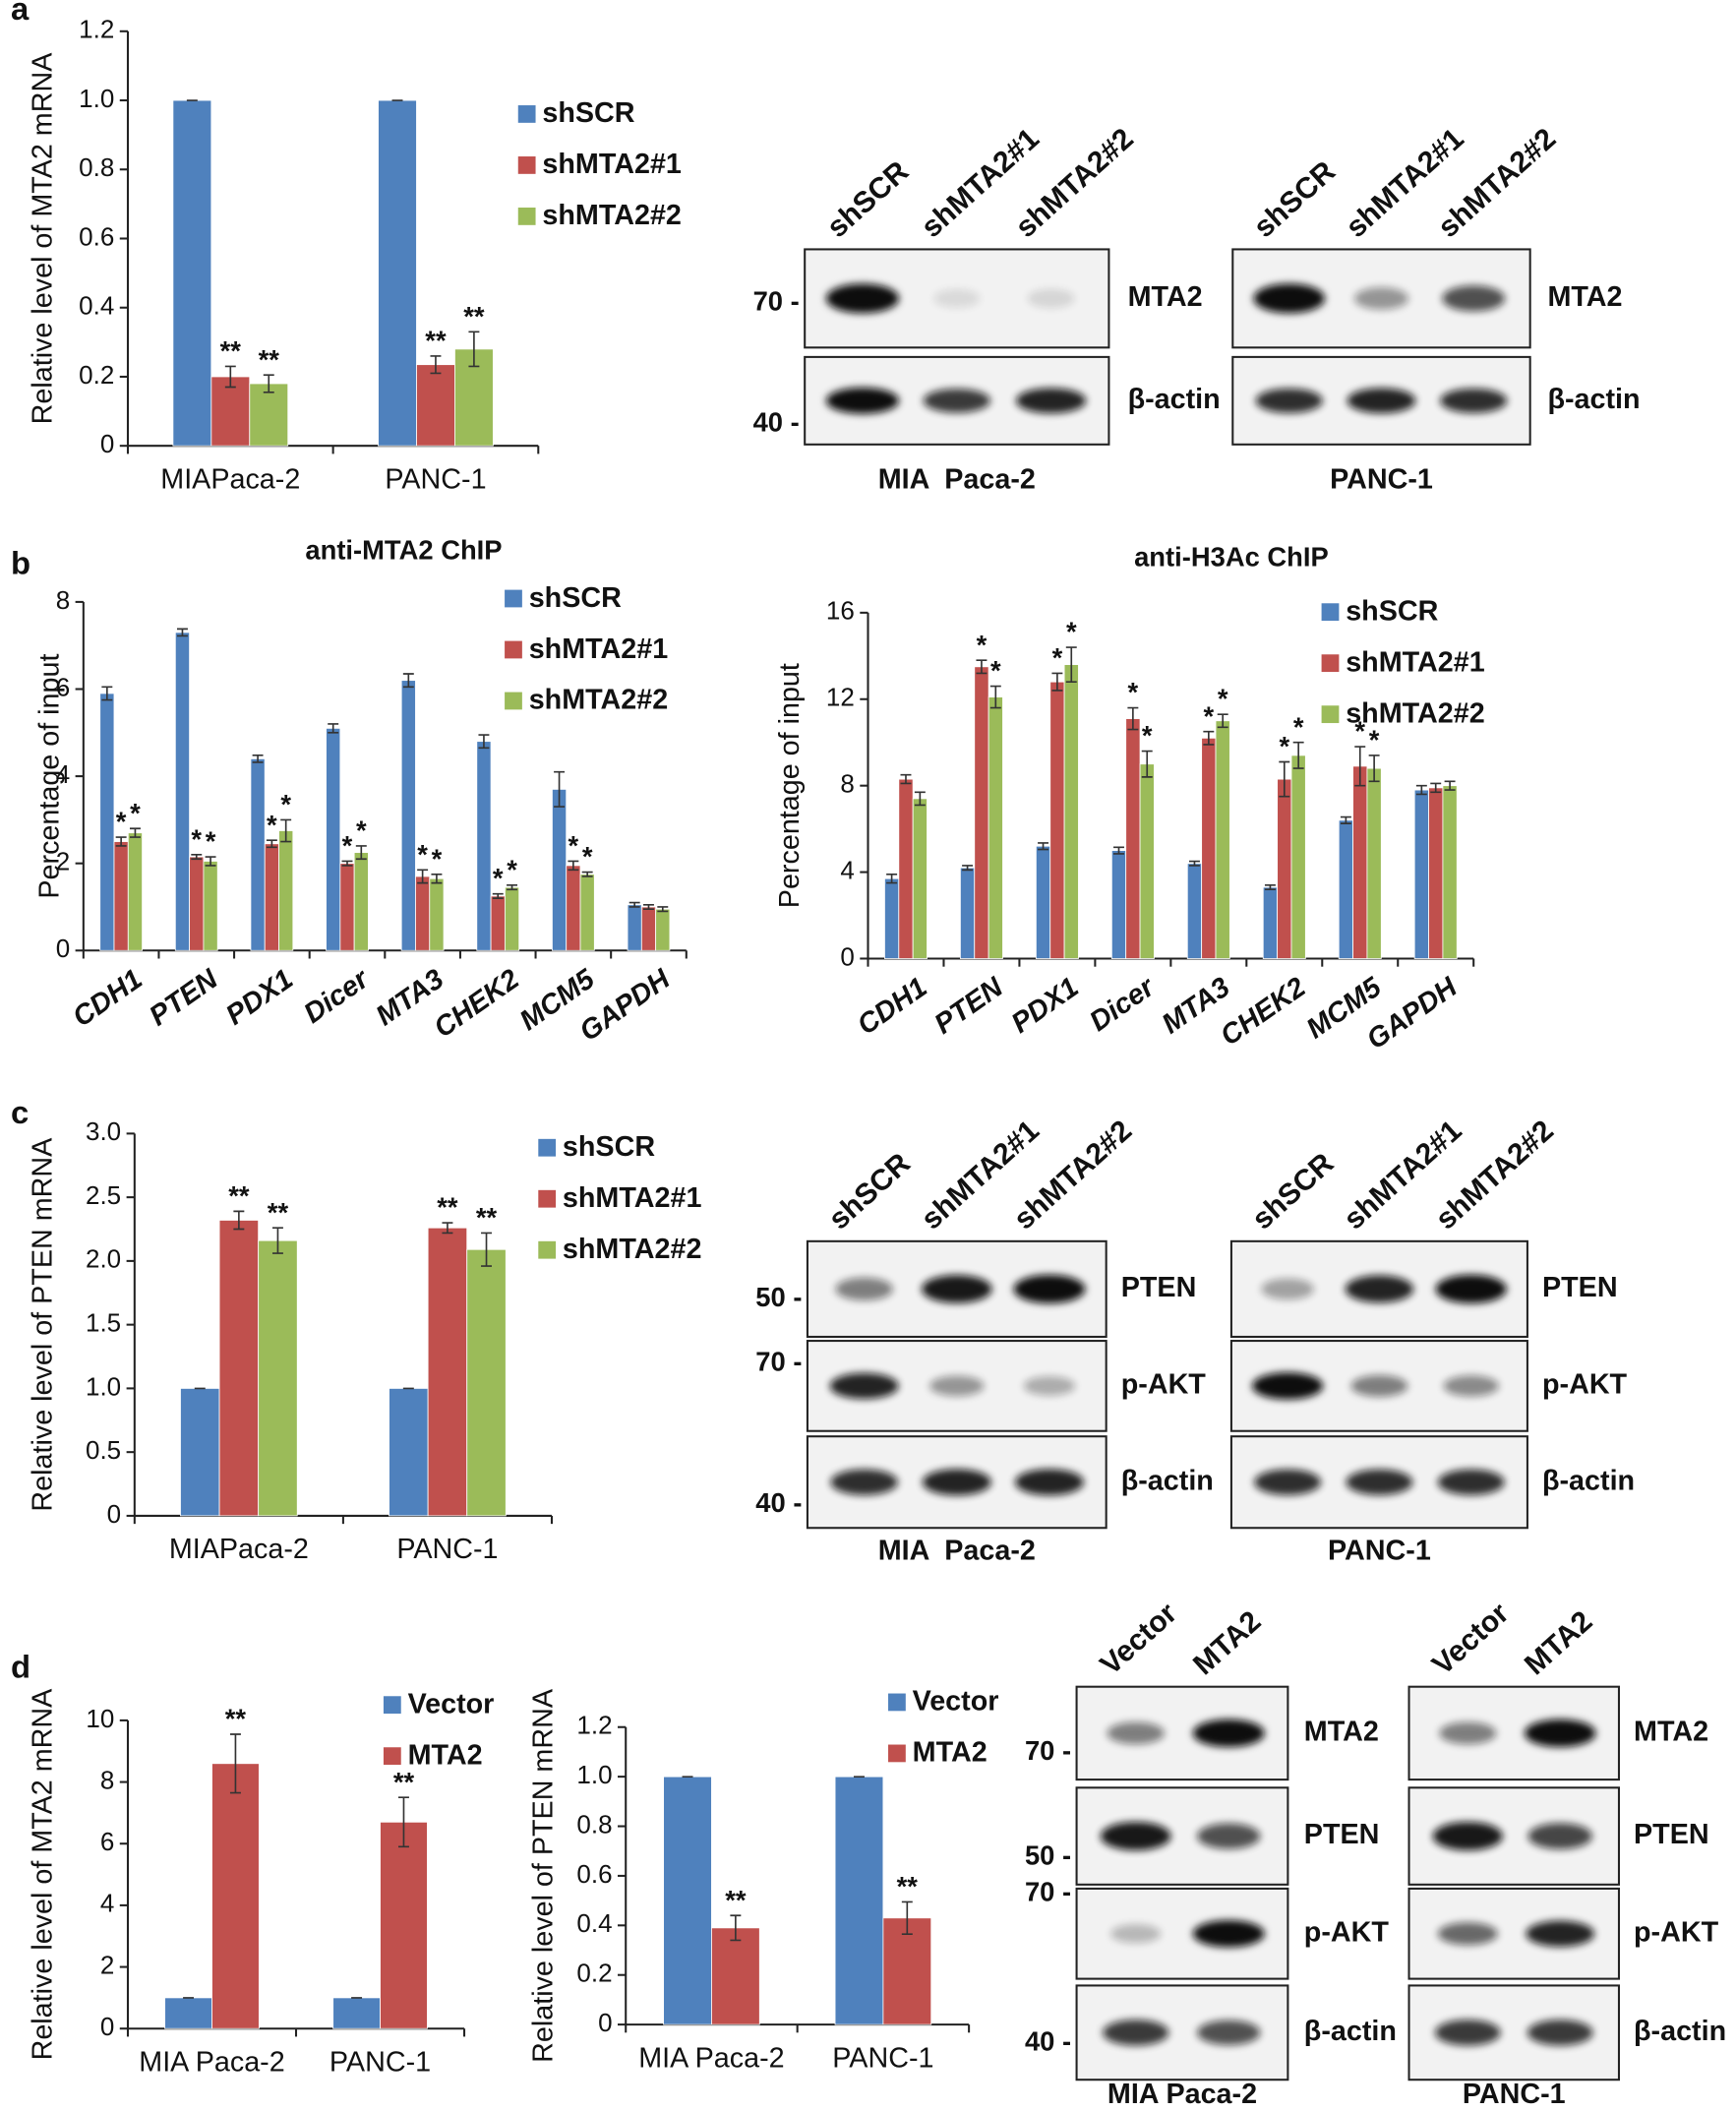  Describe the element at coordinates (403, 550) in the screenshot. I see `chart-title: anti-MTA2 ChIP` at that location.